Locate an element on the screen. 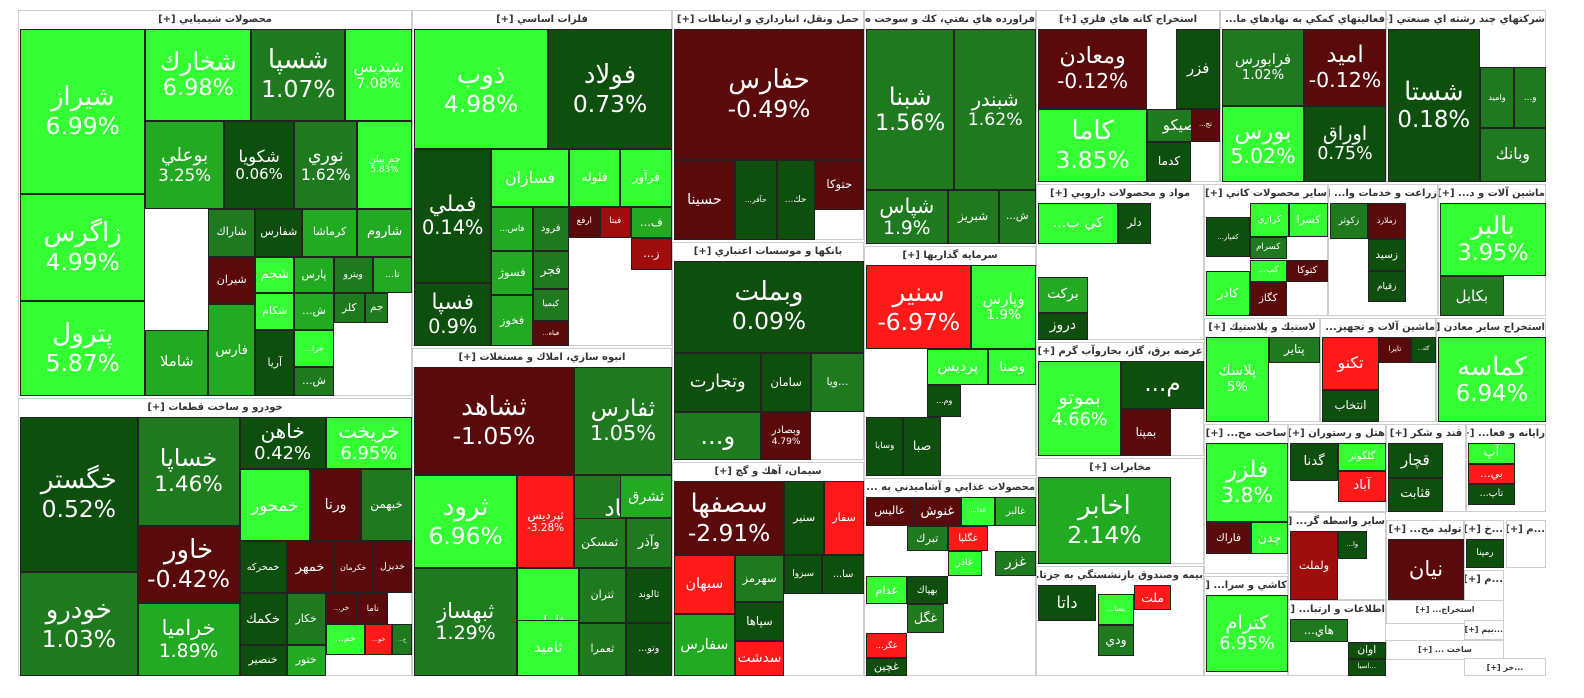  treemap-tile: ...وا is located at coordinates (1352, 545).